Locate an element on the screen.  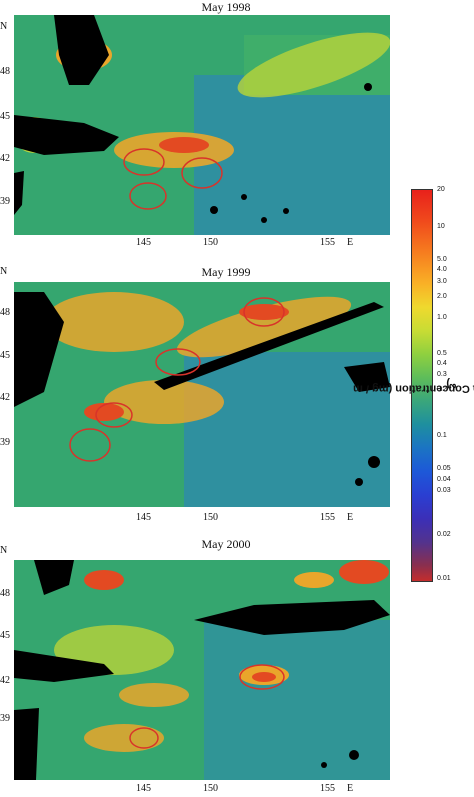
colorbar-tick: 0.1 is located at coordinates (442, 435).